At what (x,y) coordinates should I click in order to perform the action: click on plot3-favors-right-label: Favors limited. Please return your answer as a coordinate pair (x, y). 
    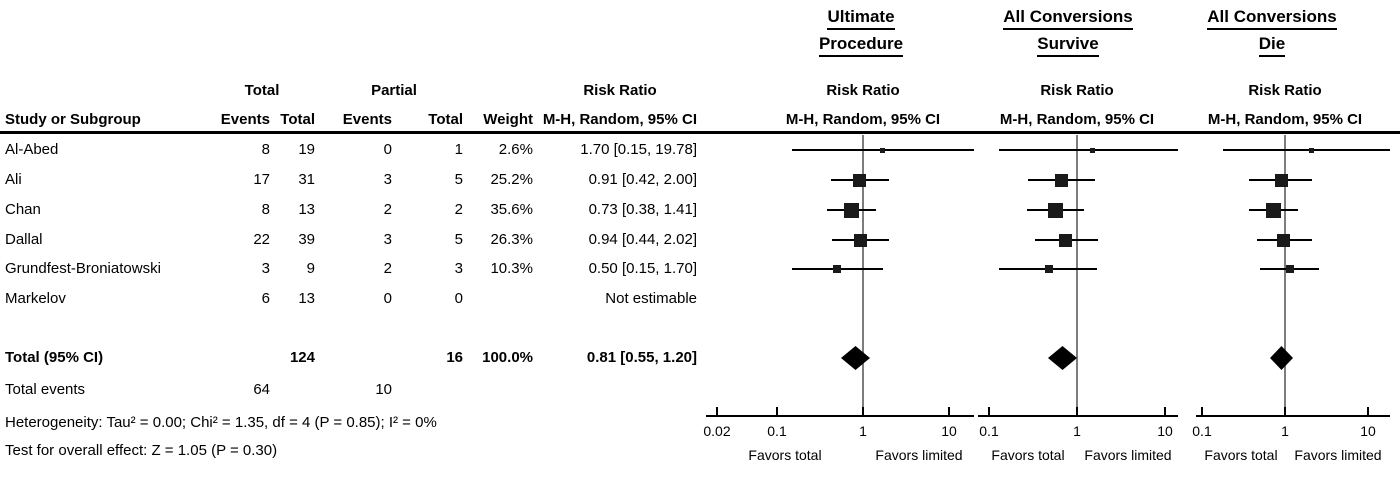
    Looking at the image, I should click on (1338, 455).